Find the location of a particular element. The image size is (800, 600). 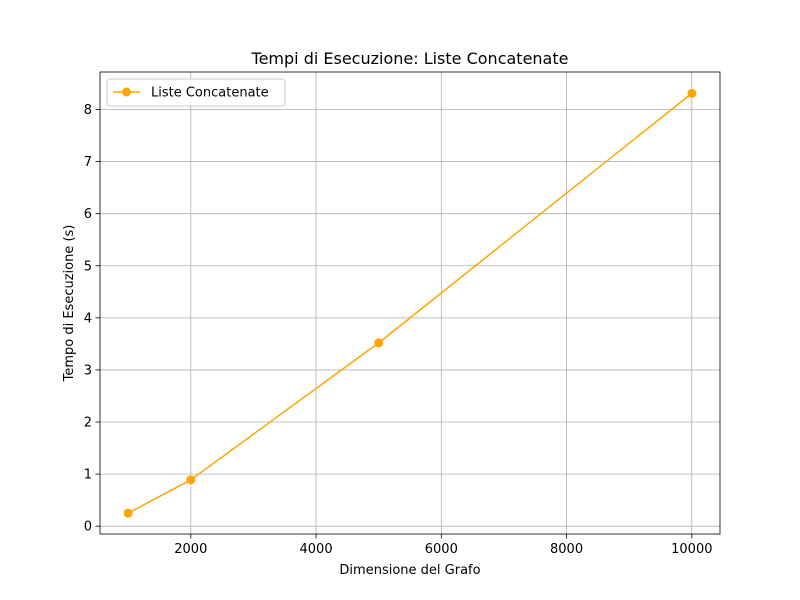

y-tick-label: 7 is located at coordinates (88, 162).